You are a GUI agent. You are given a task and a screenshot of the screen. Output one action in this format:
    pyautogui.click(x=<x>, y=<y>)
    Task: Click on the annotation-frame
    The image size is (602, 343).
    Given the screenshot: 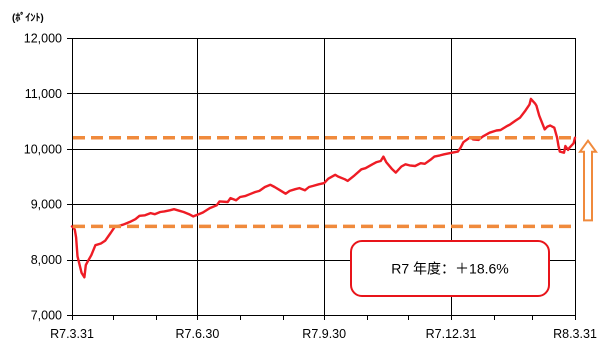 What is the action you would take?
    pyautogui.click(x=450, y=268)
    